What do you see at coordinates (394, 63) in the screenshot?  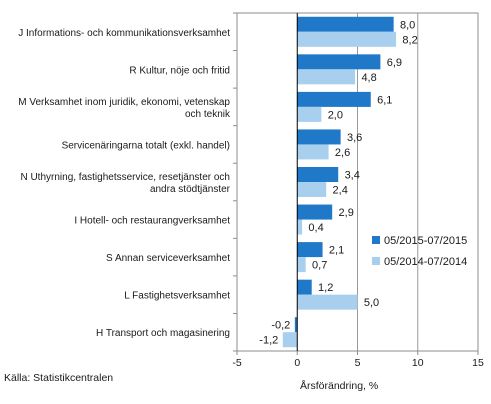 I see `data-label: 6,9` at bounding box center [394, 63].